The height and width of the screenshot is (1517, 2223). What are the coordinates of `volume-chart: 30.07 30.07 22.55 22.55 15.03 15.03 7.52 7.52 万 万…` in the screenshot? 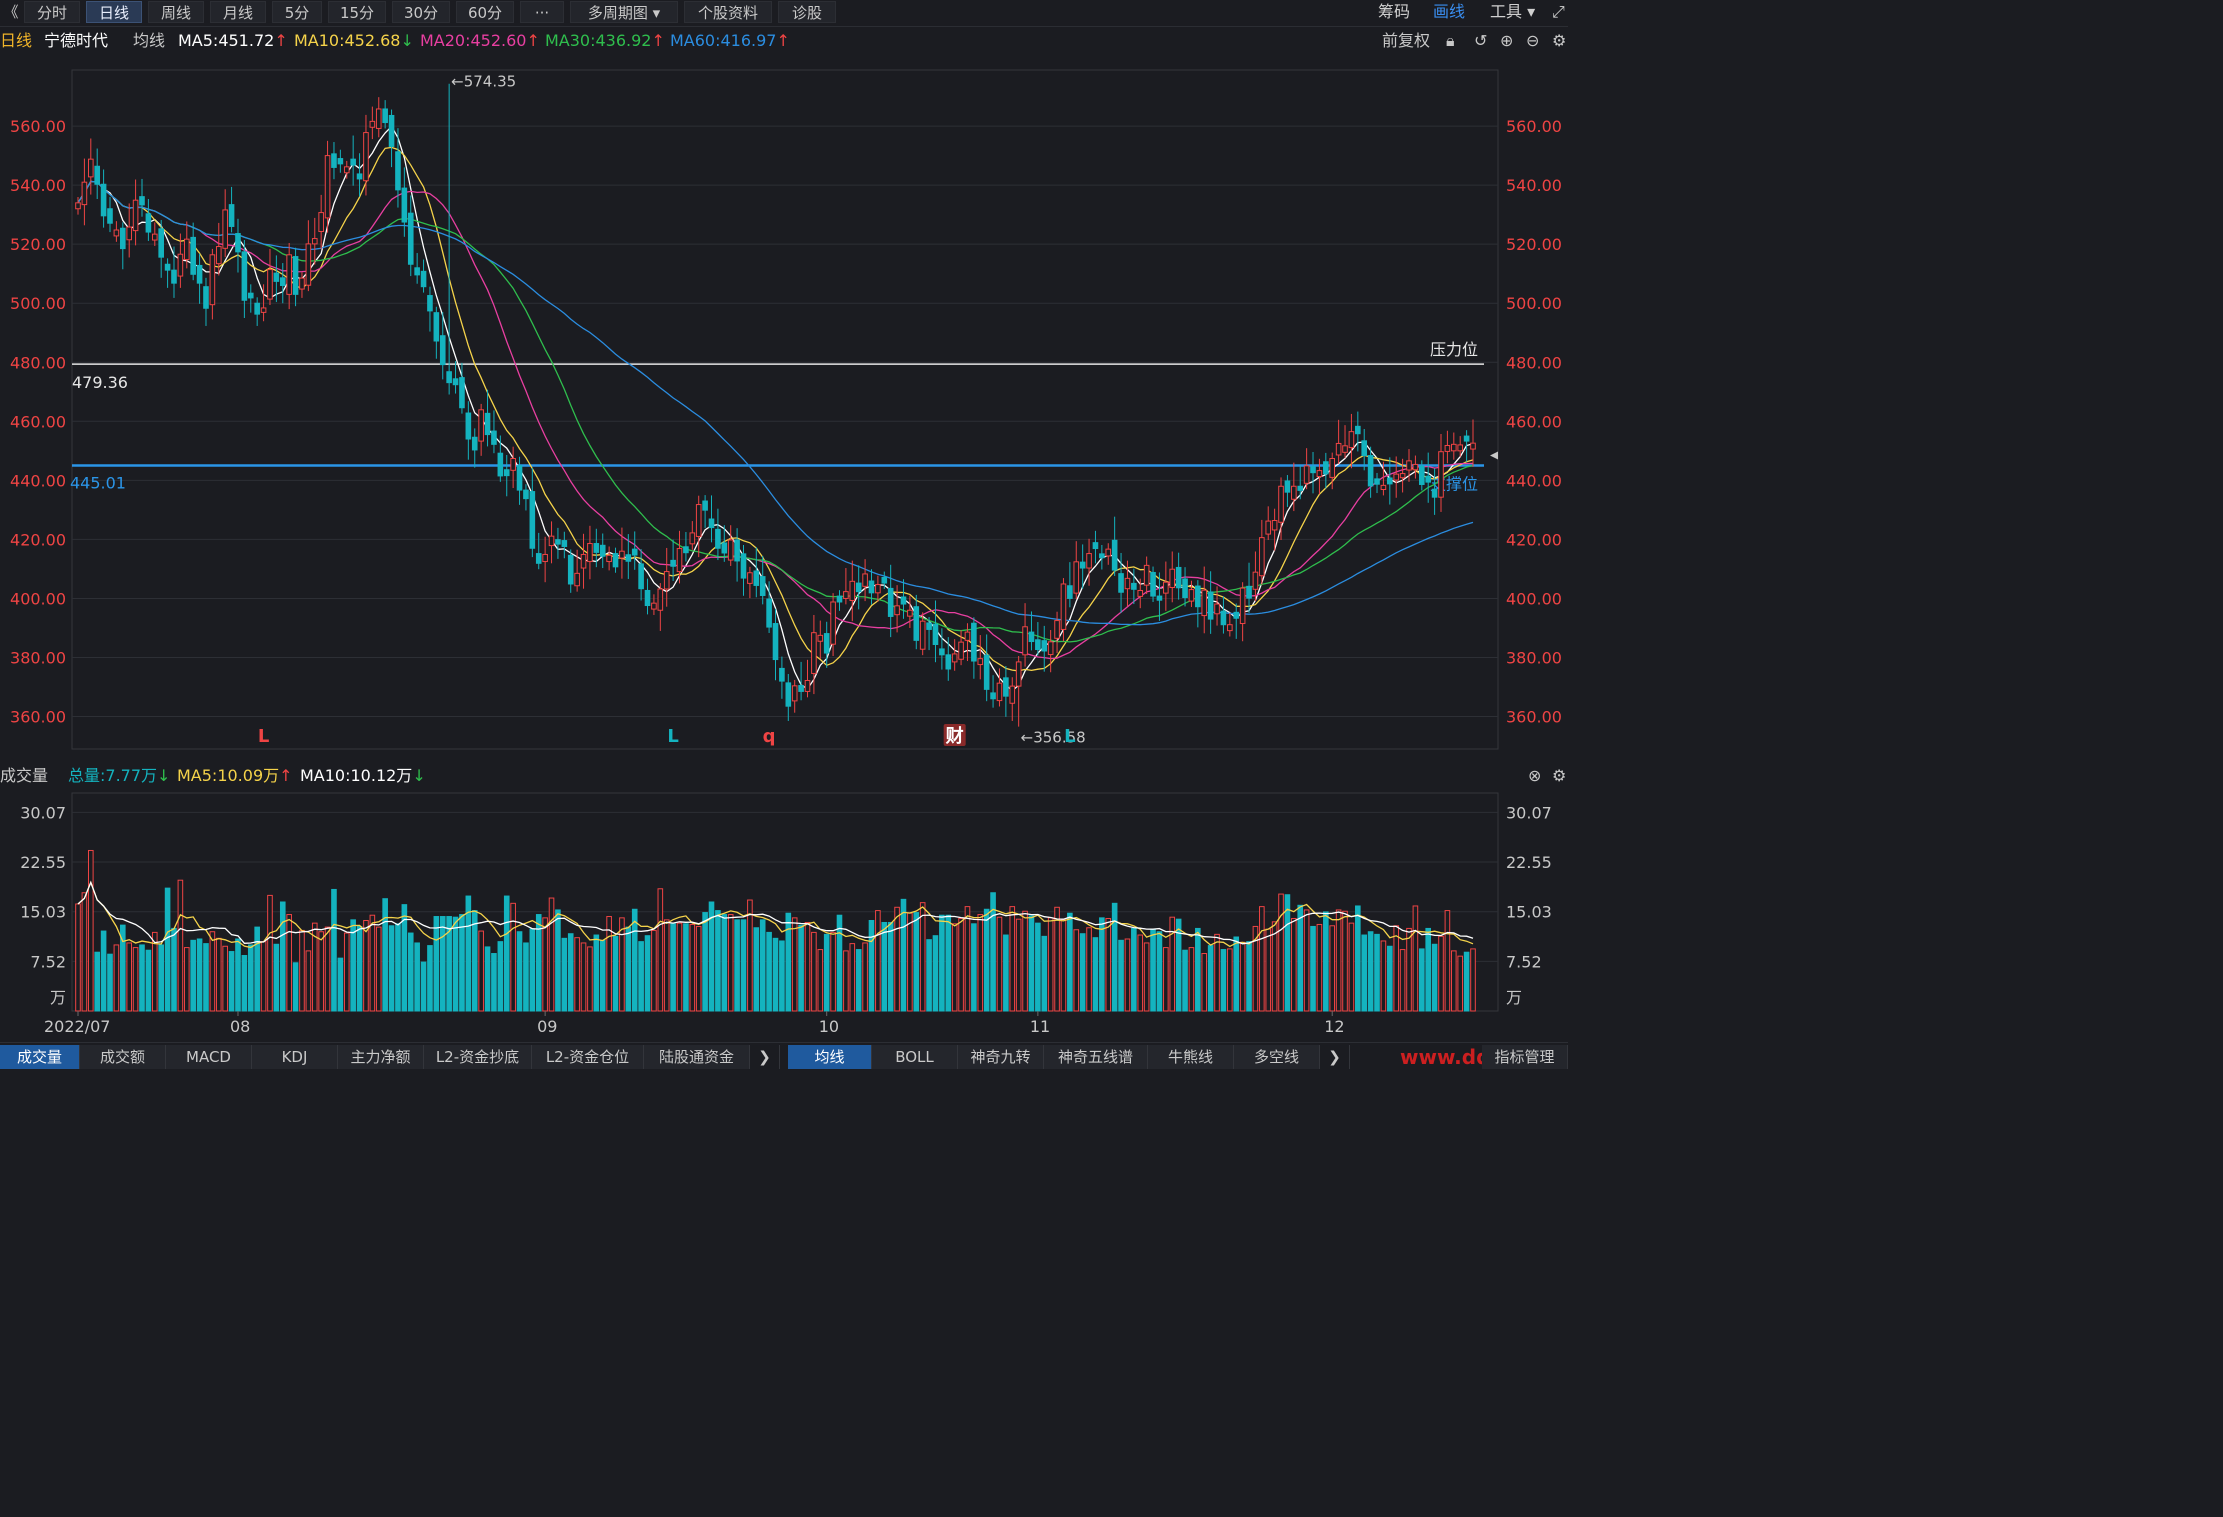 It's located at (784, 915).